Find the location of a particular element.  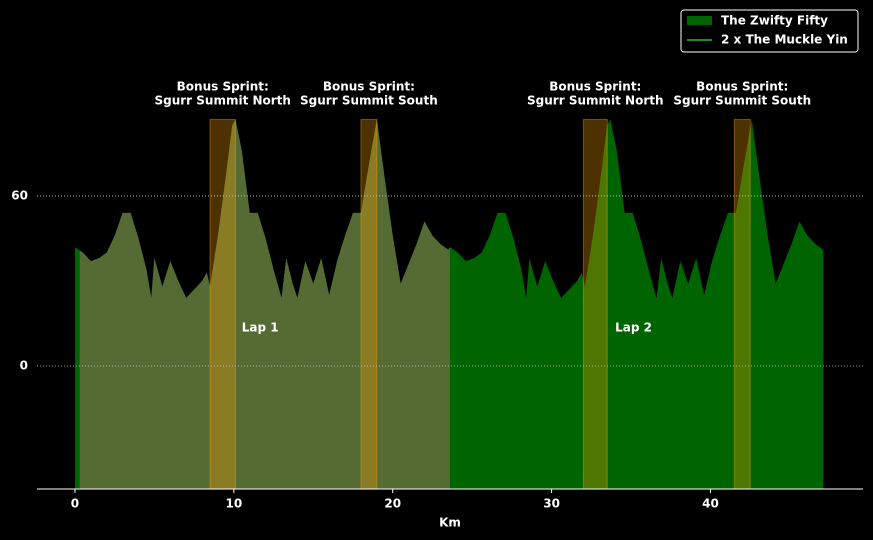

lap-label: Lap 1 is located at coordinates (260, 328).